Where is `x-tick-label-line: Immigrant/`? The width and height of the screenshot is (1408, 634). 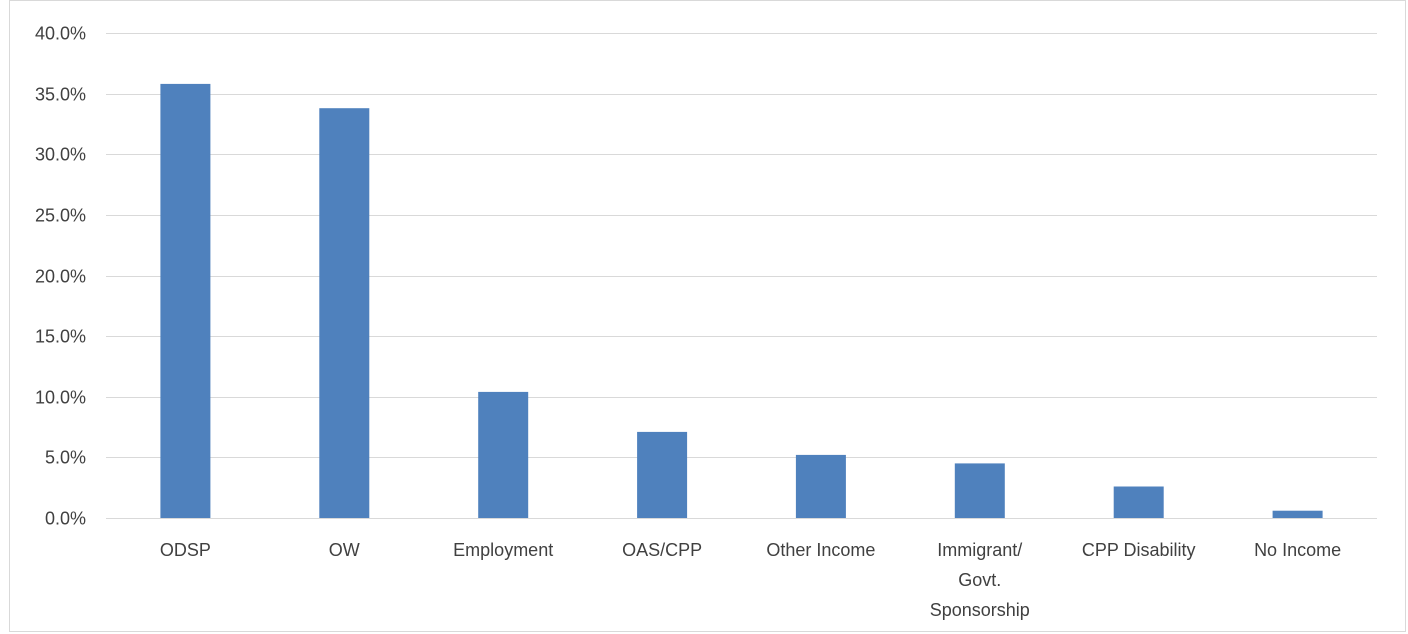
x-tick-label-line: Immigrant/ is located at coordinates (979, 550).